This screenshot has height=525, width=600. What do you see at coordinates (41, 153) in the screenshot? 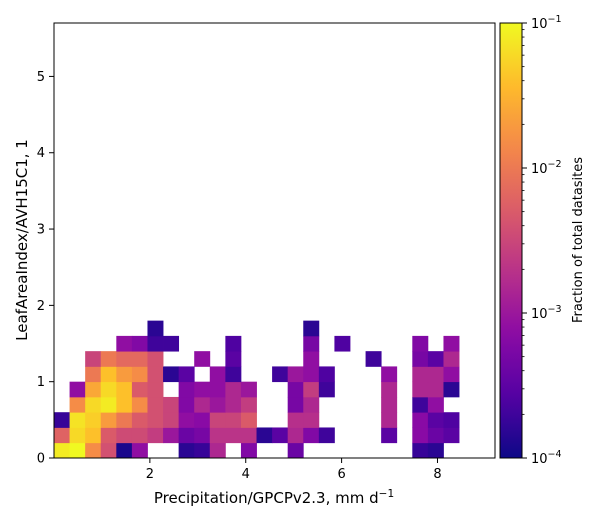
I see `y-tick-label: 4` at bounding box center [41, 153].